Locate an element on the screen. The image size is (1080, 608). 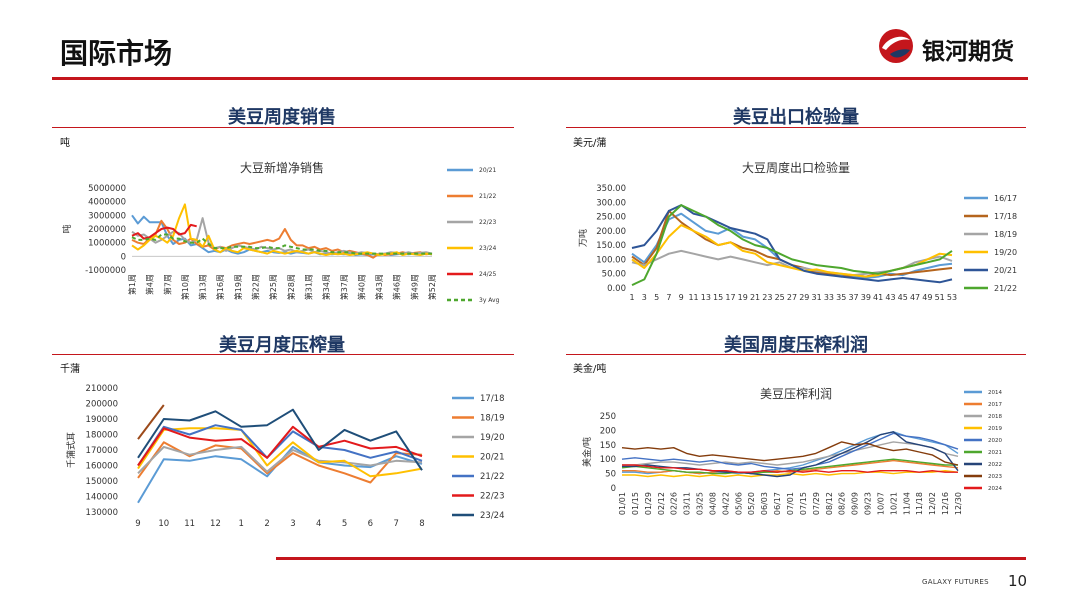
y-tick-label: 140000 is located at coordinates (102, 498).